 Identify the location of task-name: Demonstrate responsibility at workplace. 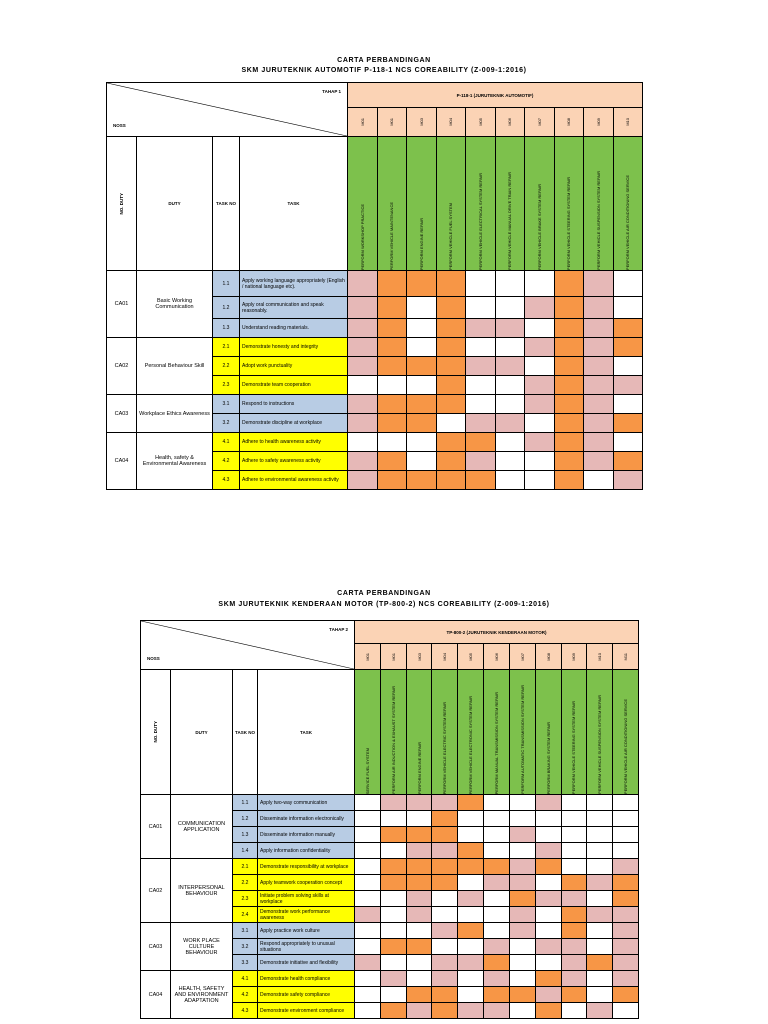
(306, 866).